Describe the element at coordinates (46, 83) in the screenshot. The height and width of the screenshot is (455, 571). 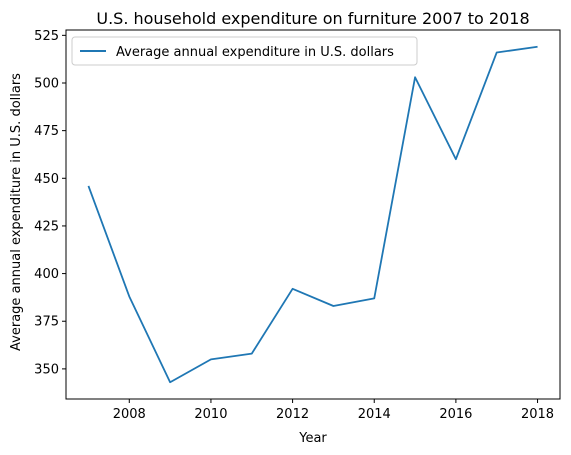
I see `y-tick-label: 500` at that location.